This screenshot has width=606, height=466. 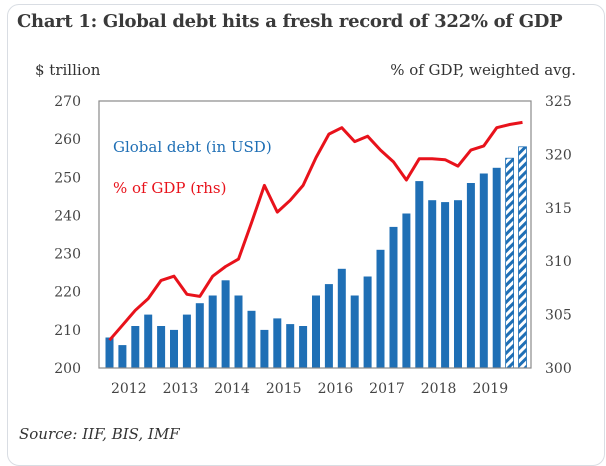 What do you see at coordinates (67, 216) in the screenshot?
I see `left-y-tick-label: 240` at bounding box center [67, 216].